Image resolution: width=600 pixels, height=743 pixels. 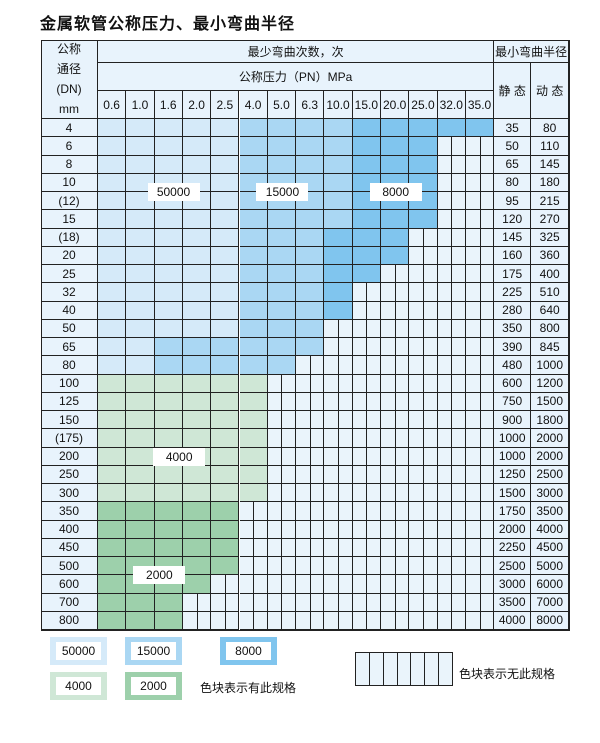 I want to click on dn-header-line: 通径, so click(x=68, y=69).